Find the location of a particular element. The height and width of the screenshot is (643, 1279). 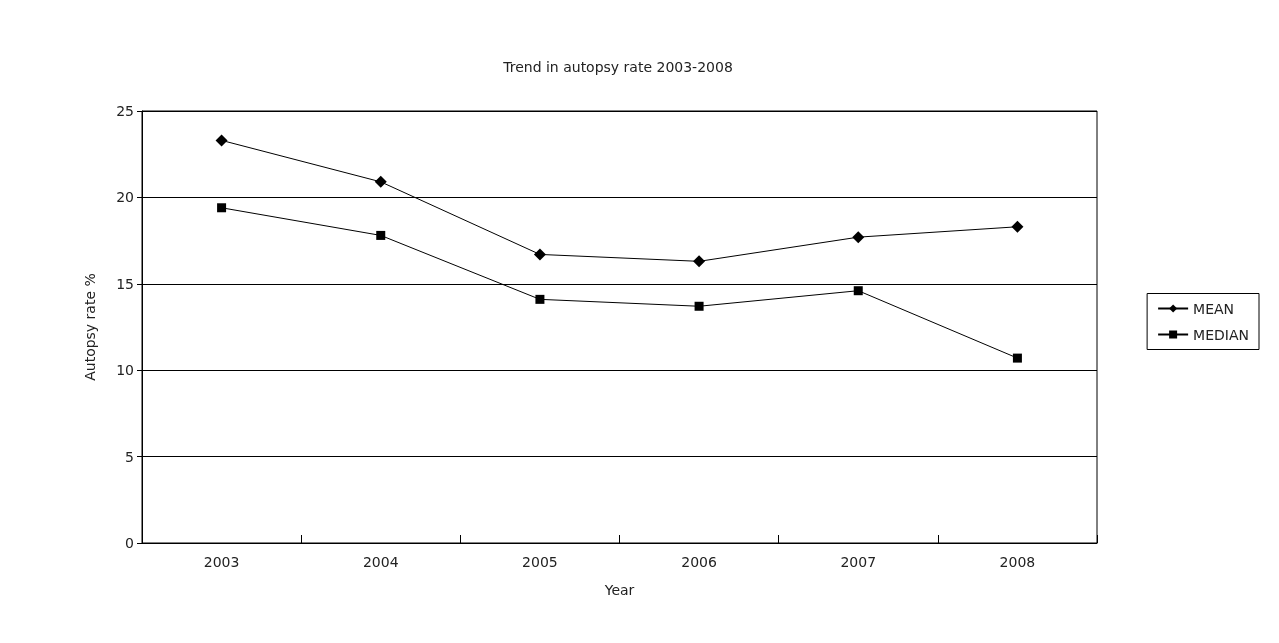

x-tick-label: 2006 is located at coordinates (699, 562).